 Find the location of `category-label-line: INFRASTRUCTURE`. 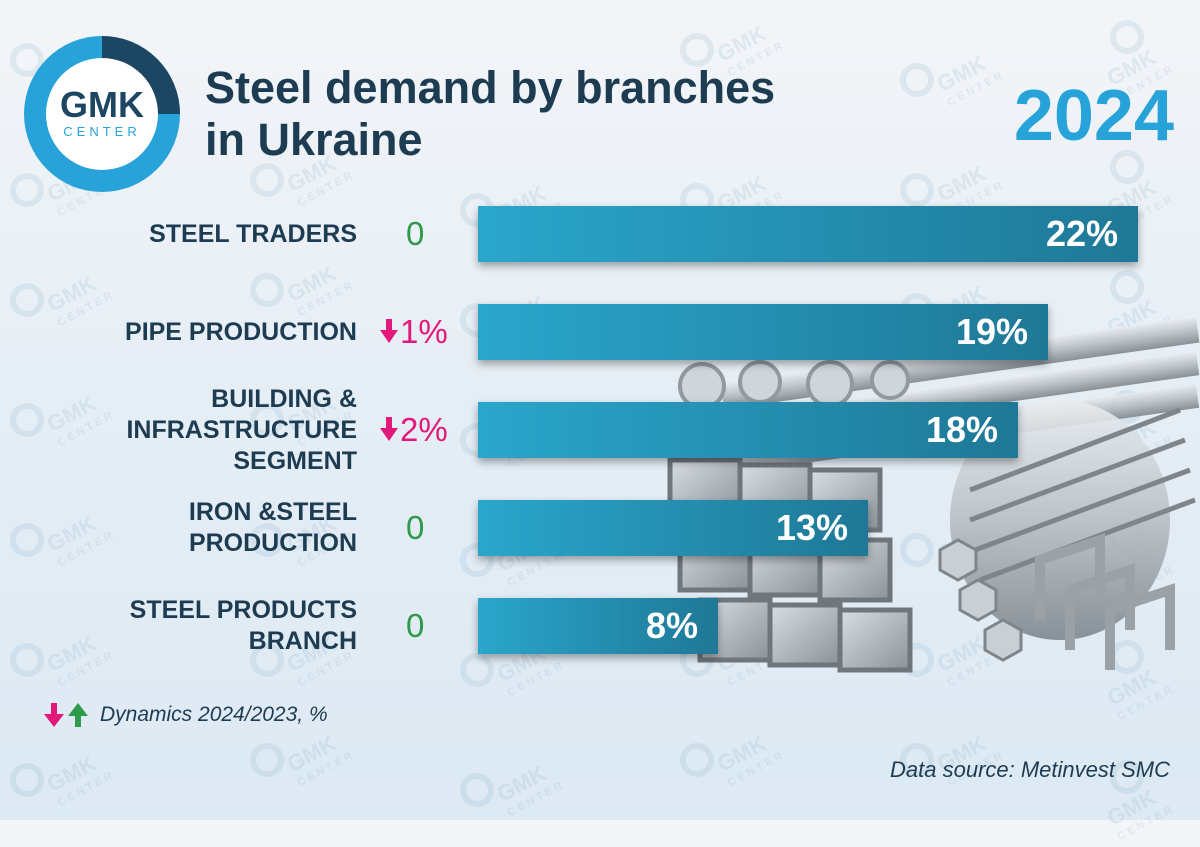

category-label-line: INFRASTRUCTURE is located at coordinates (241, 429).